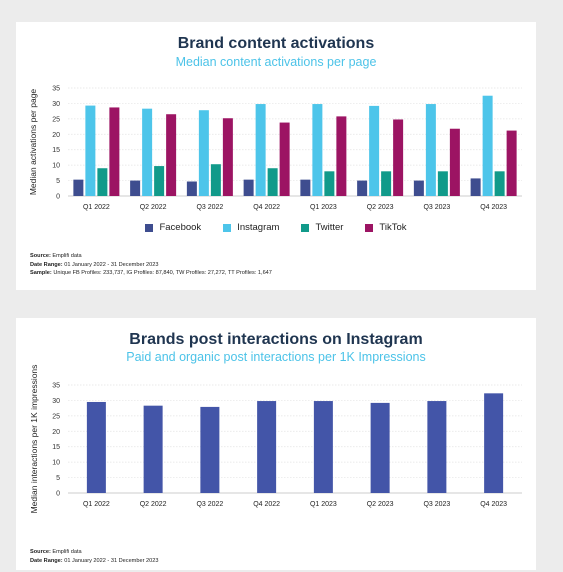  I want to click on chart-subtitle: Median content activations per page, so click(276, 62).